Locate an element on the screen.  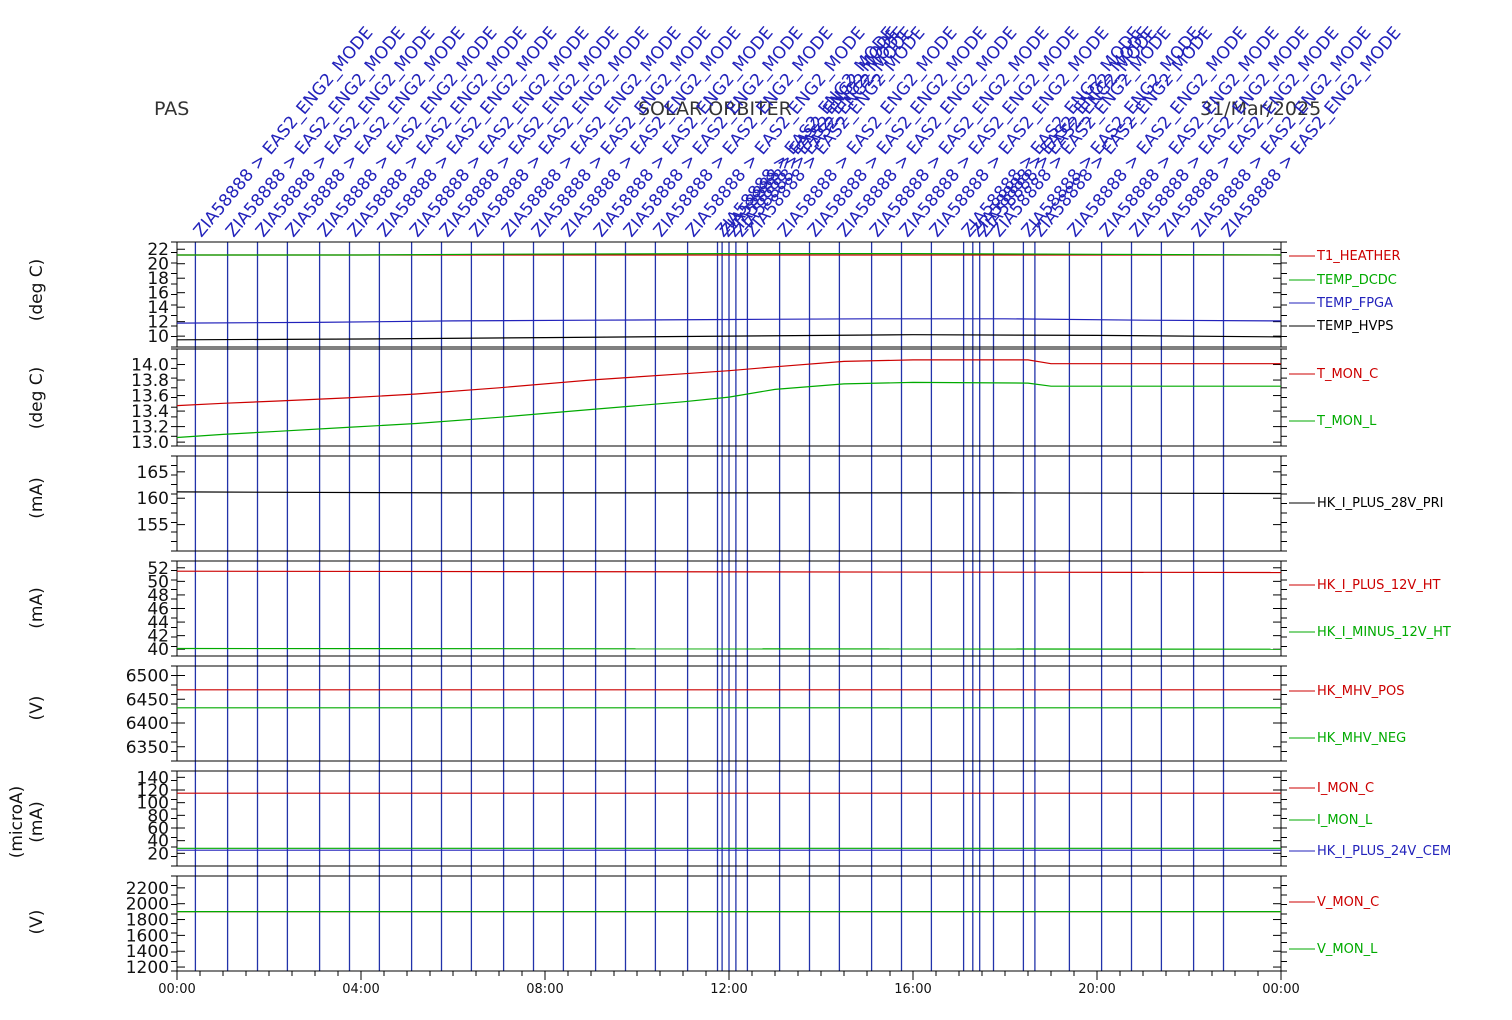
y-tick-label: 80 is located at coordinates (158, 816).